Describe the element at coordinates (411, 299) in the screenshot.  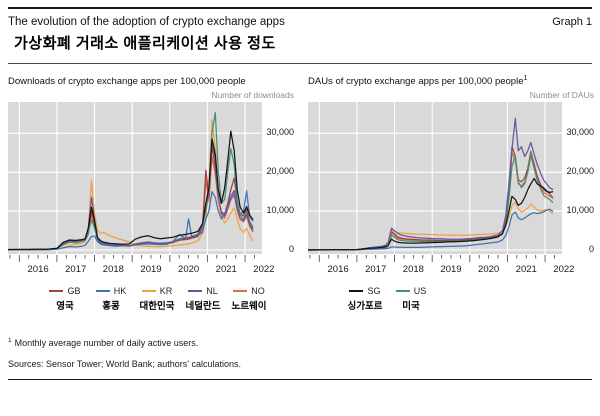
I see `legend-item-us: US 미국` at that location.